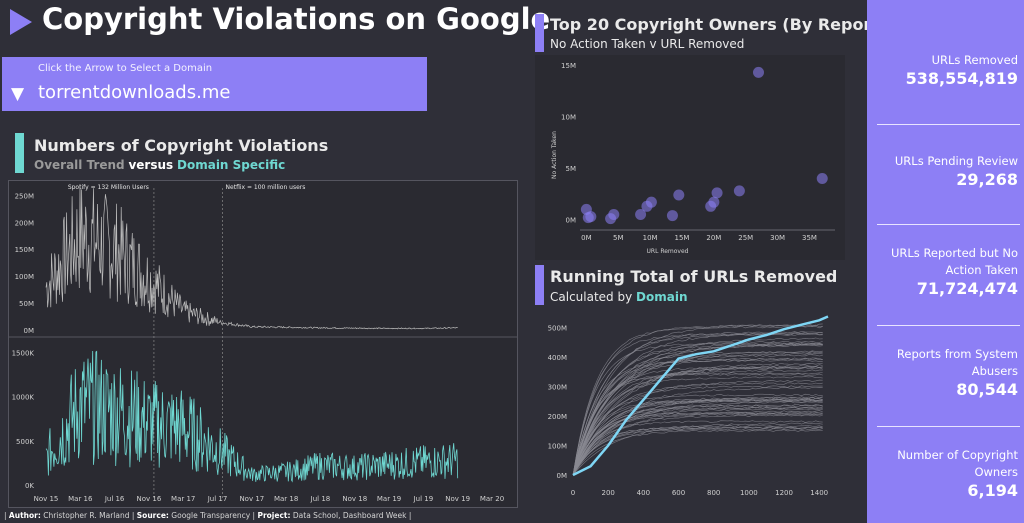 This screenshot has height=523, width=1024. Describe the element at coordinates (557, 447) in the screenshot. I see `y-tick-label: 100M` at that location.